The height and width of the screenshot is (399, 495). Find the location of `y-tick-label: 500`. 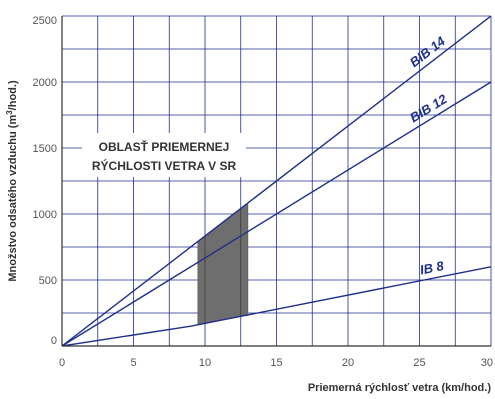

y-tick-label: 500 is located at coordinates (48, 281).